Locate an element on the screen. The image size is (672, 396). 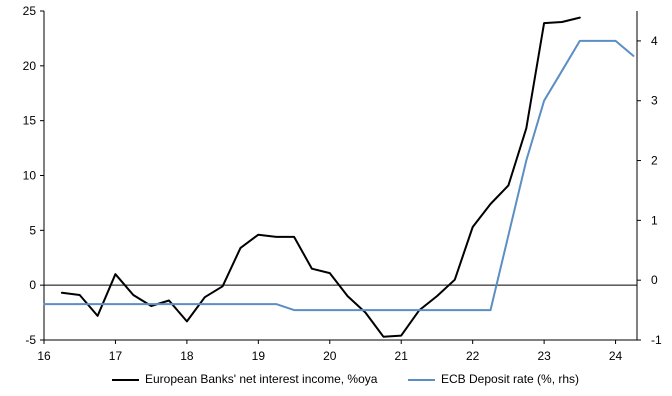
legend-label-ecb-deposit-rate: ECB Deposit rate (%, rhs) is located at coordinates (510, 379).